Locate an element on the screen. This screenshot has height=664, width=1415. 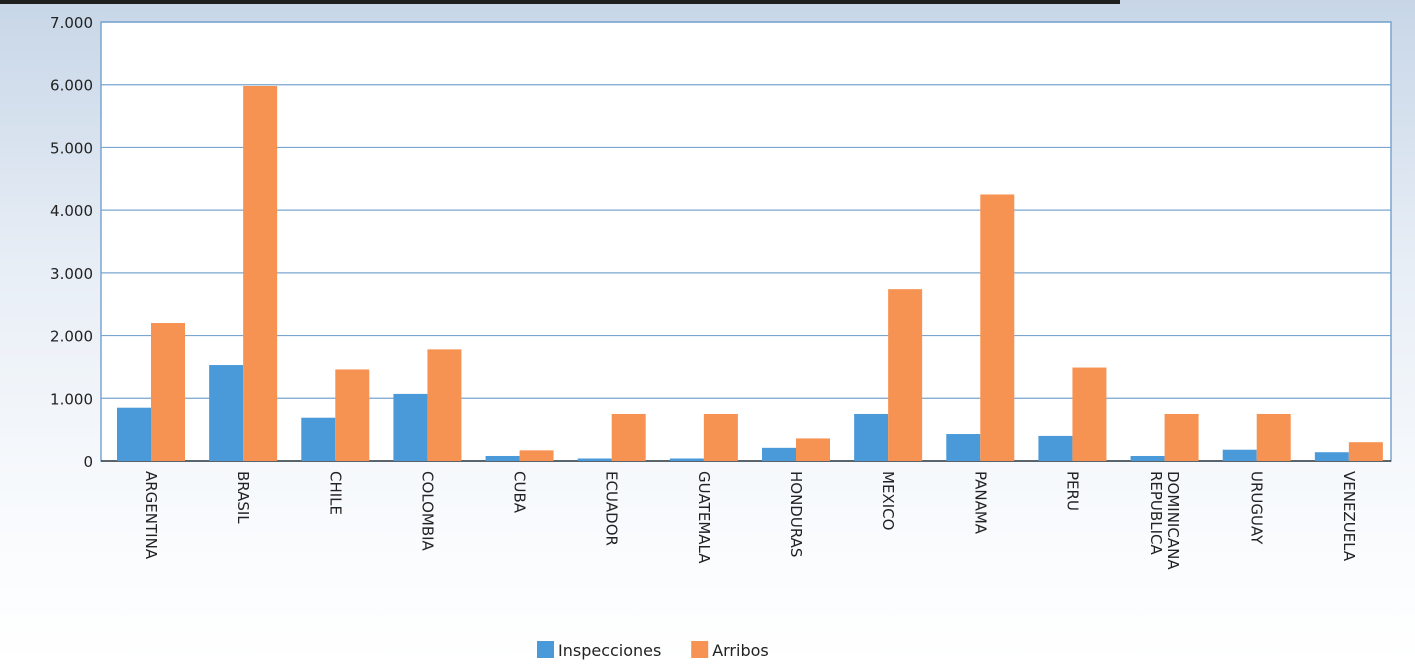
legend-label-arribos: Arribos is located at coordinates (740, 650).